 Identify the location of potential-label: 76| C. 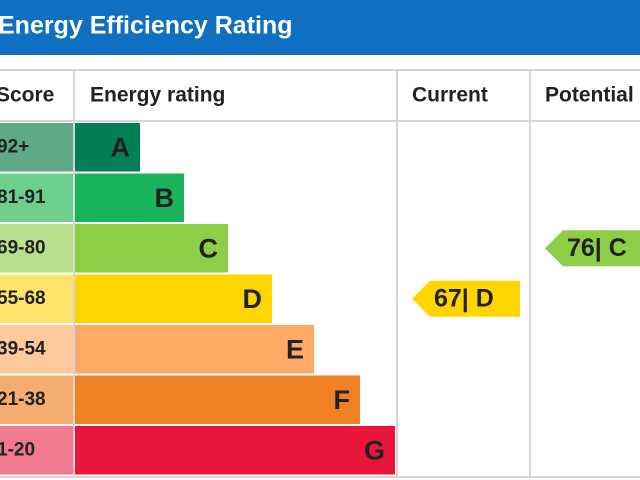
(597, 248).